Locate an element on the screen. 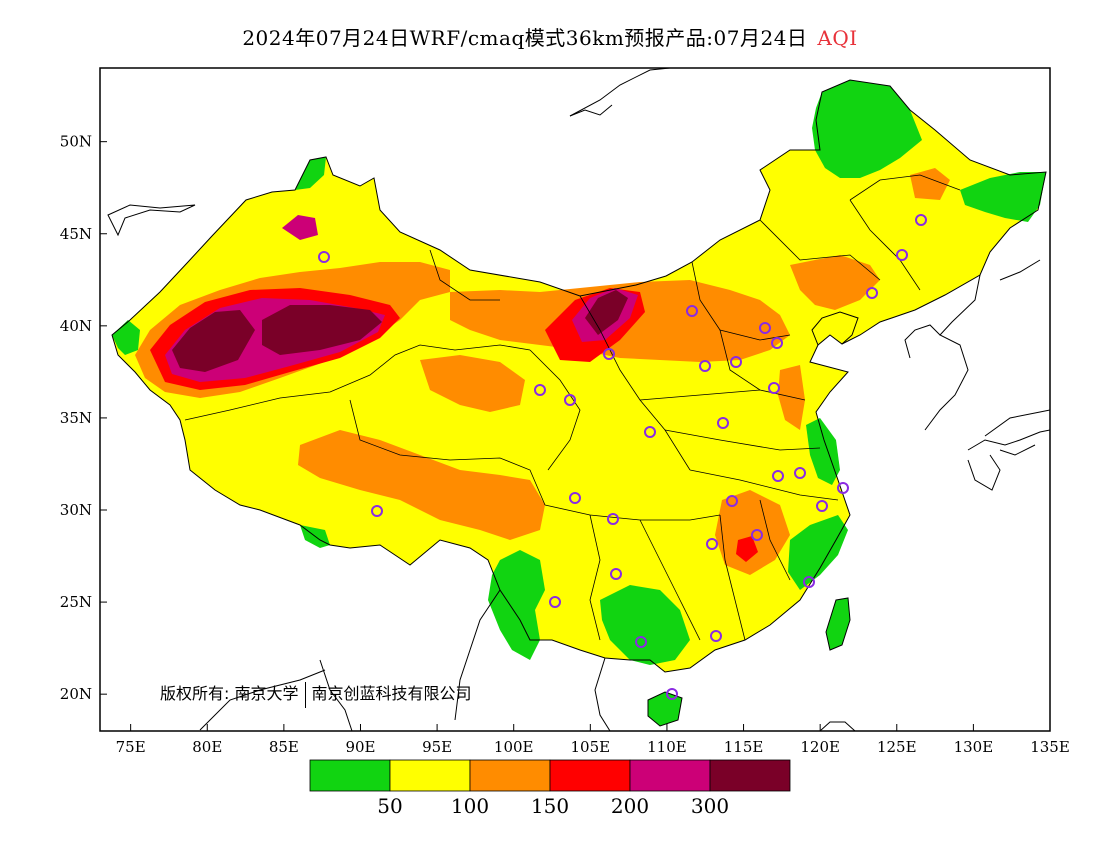  lon-tick-label: 120E is located at coordinates (820, 747).